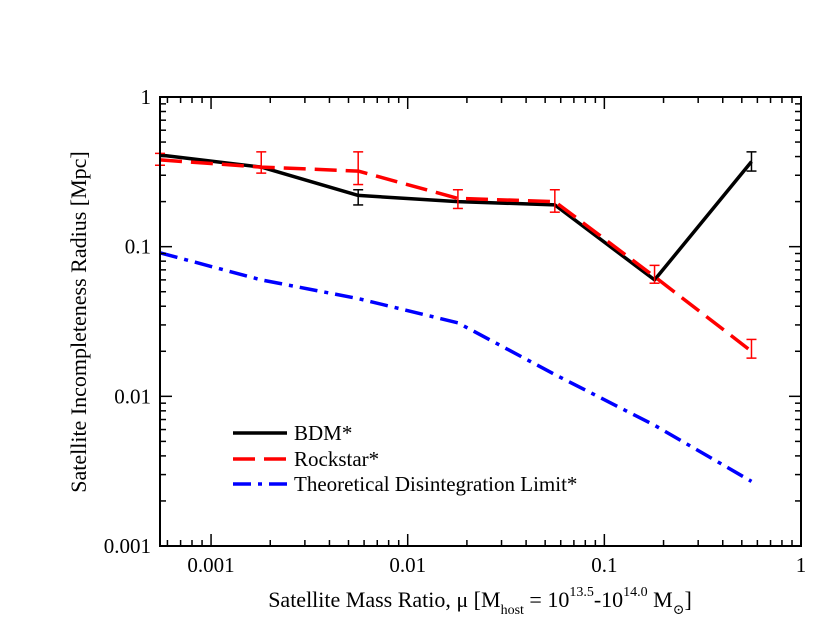 This screenshot has height=642, width=830. I want to click on legend-label-rockstar: Rockstar*, so click(336, 459).